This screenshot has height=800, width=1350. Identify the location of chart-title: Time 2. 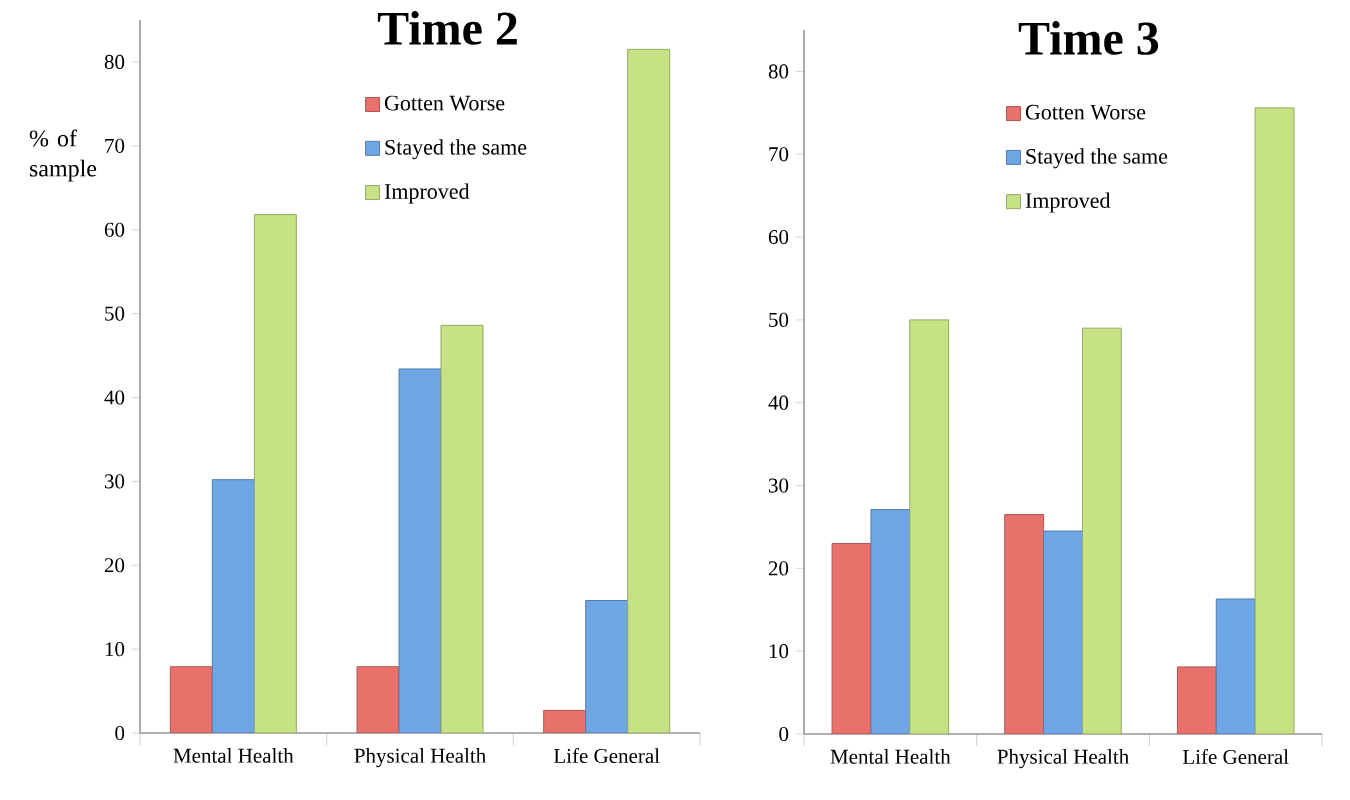
(447, 28).